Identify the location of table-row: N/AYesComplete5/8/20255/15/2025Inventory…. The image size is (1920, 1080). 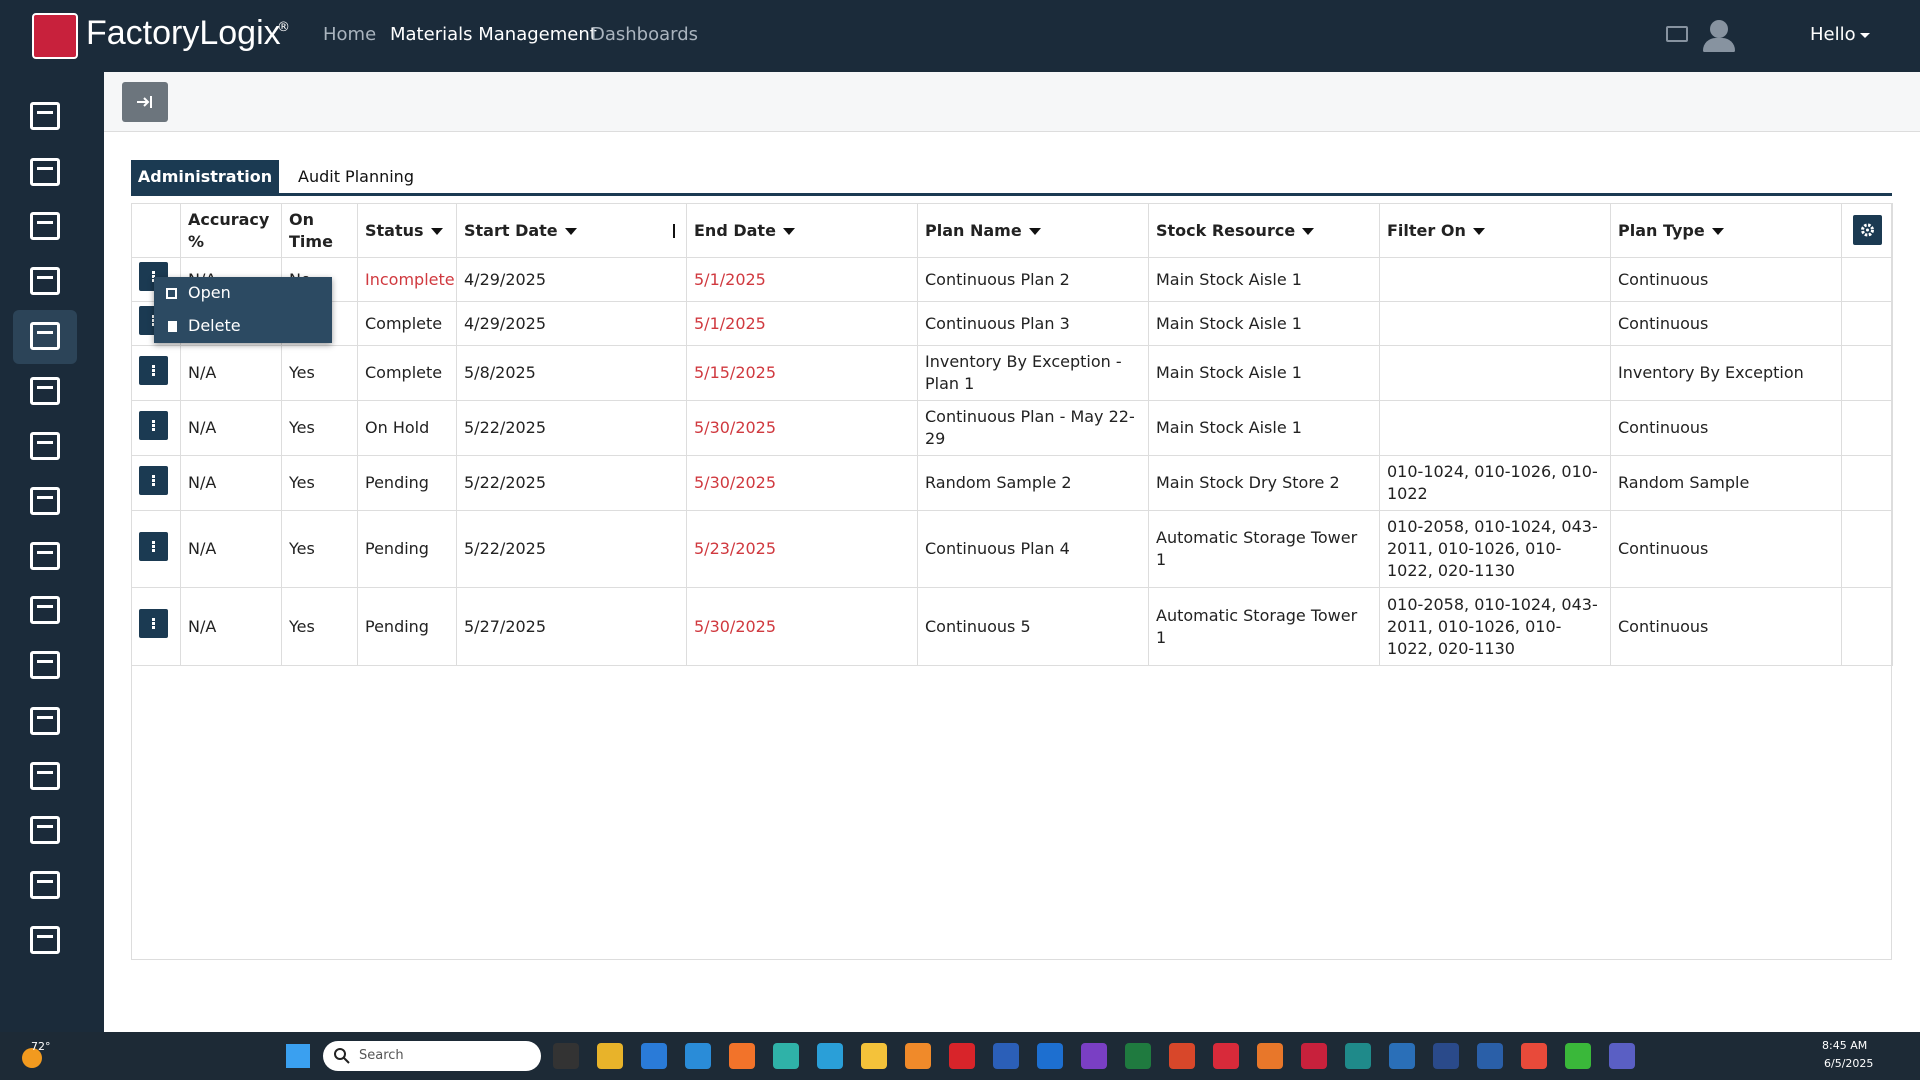
(1012, 373).